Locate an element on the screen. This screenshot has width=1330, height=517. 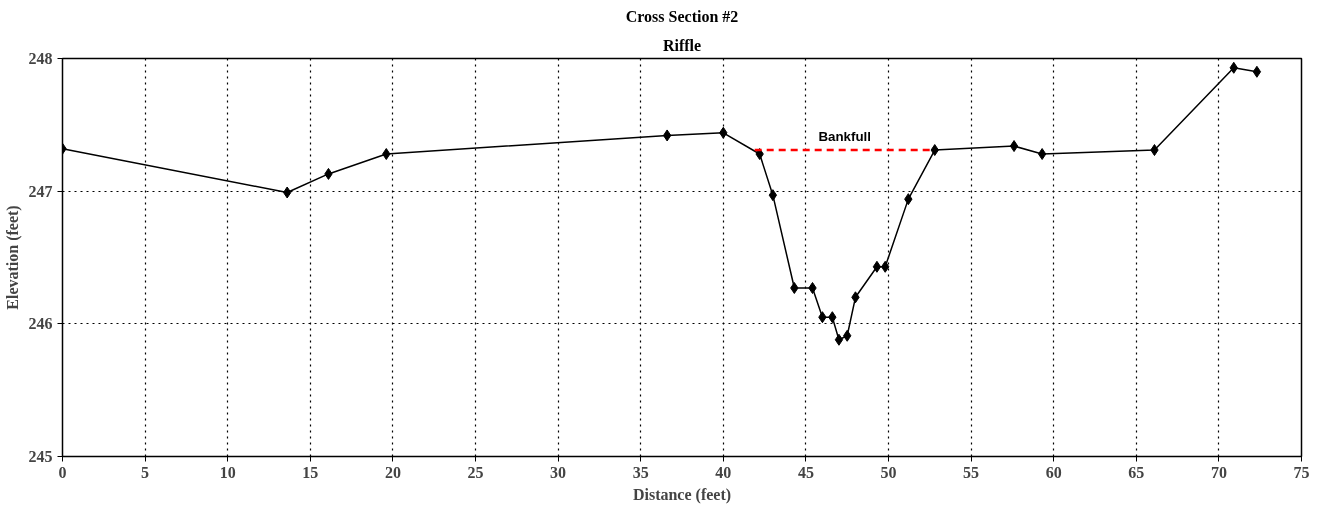
x-tick-label: 10 is located at coordinates (227, 472).